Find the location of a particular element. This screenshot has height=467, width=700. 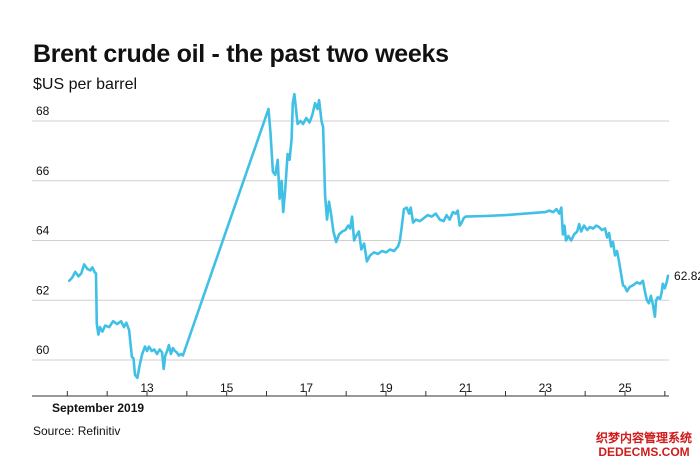

x-tick-label-19: 19 is located at coordinates (386, 388).